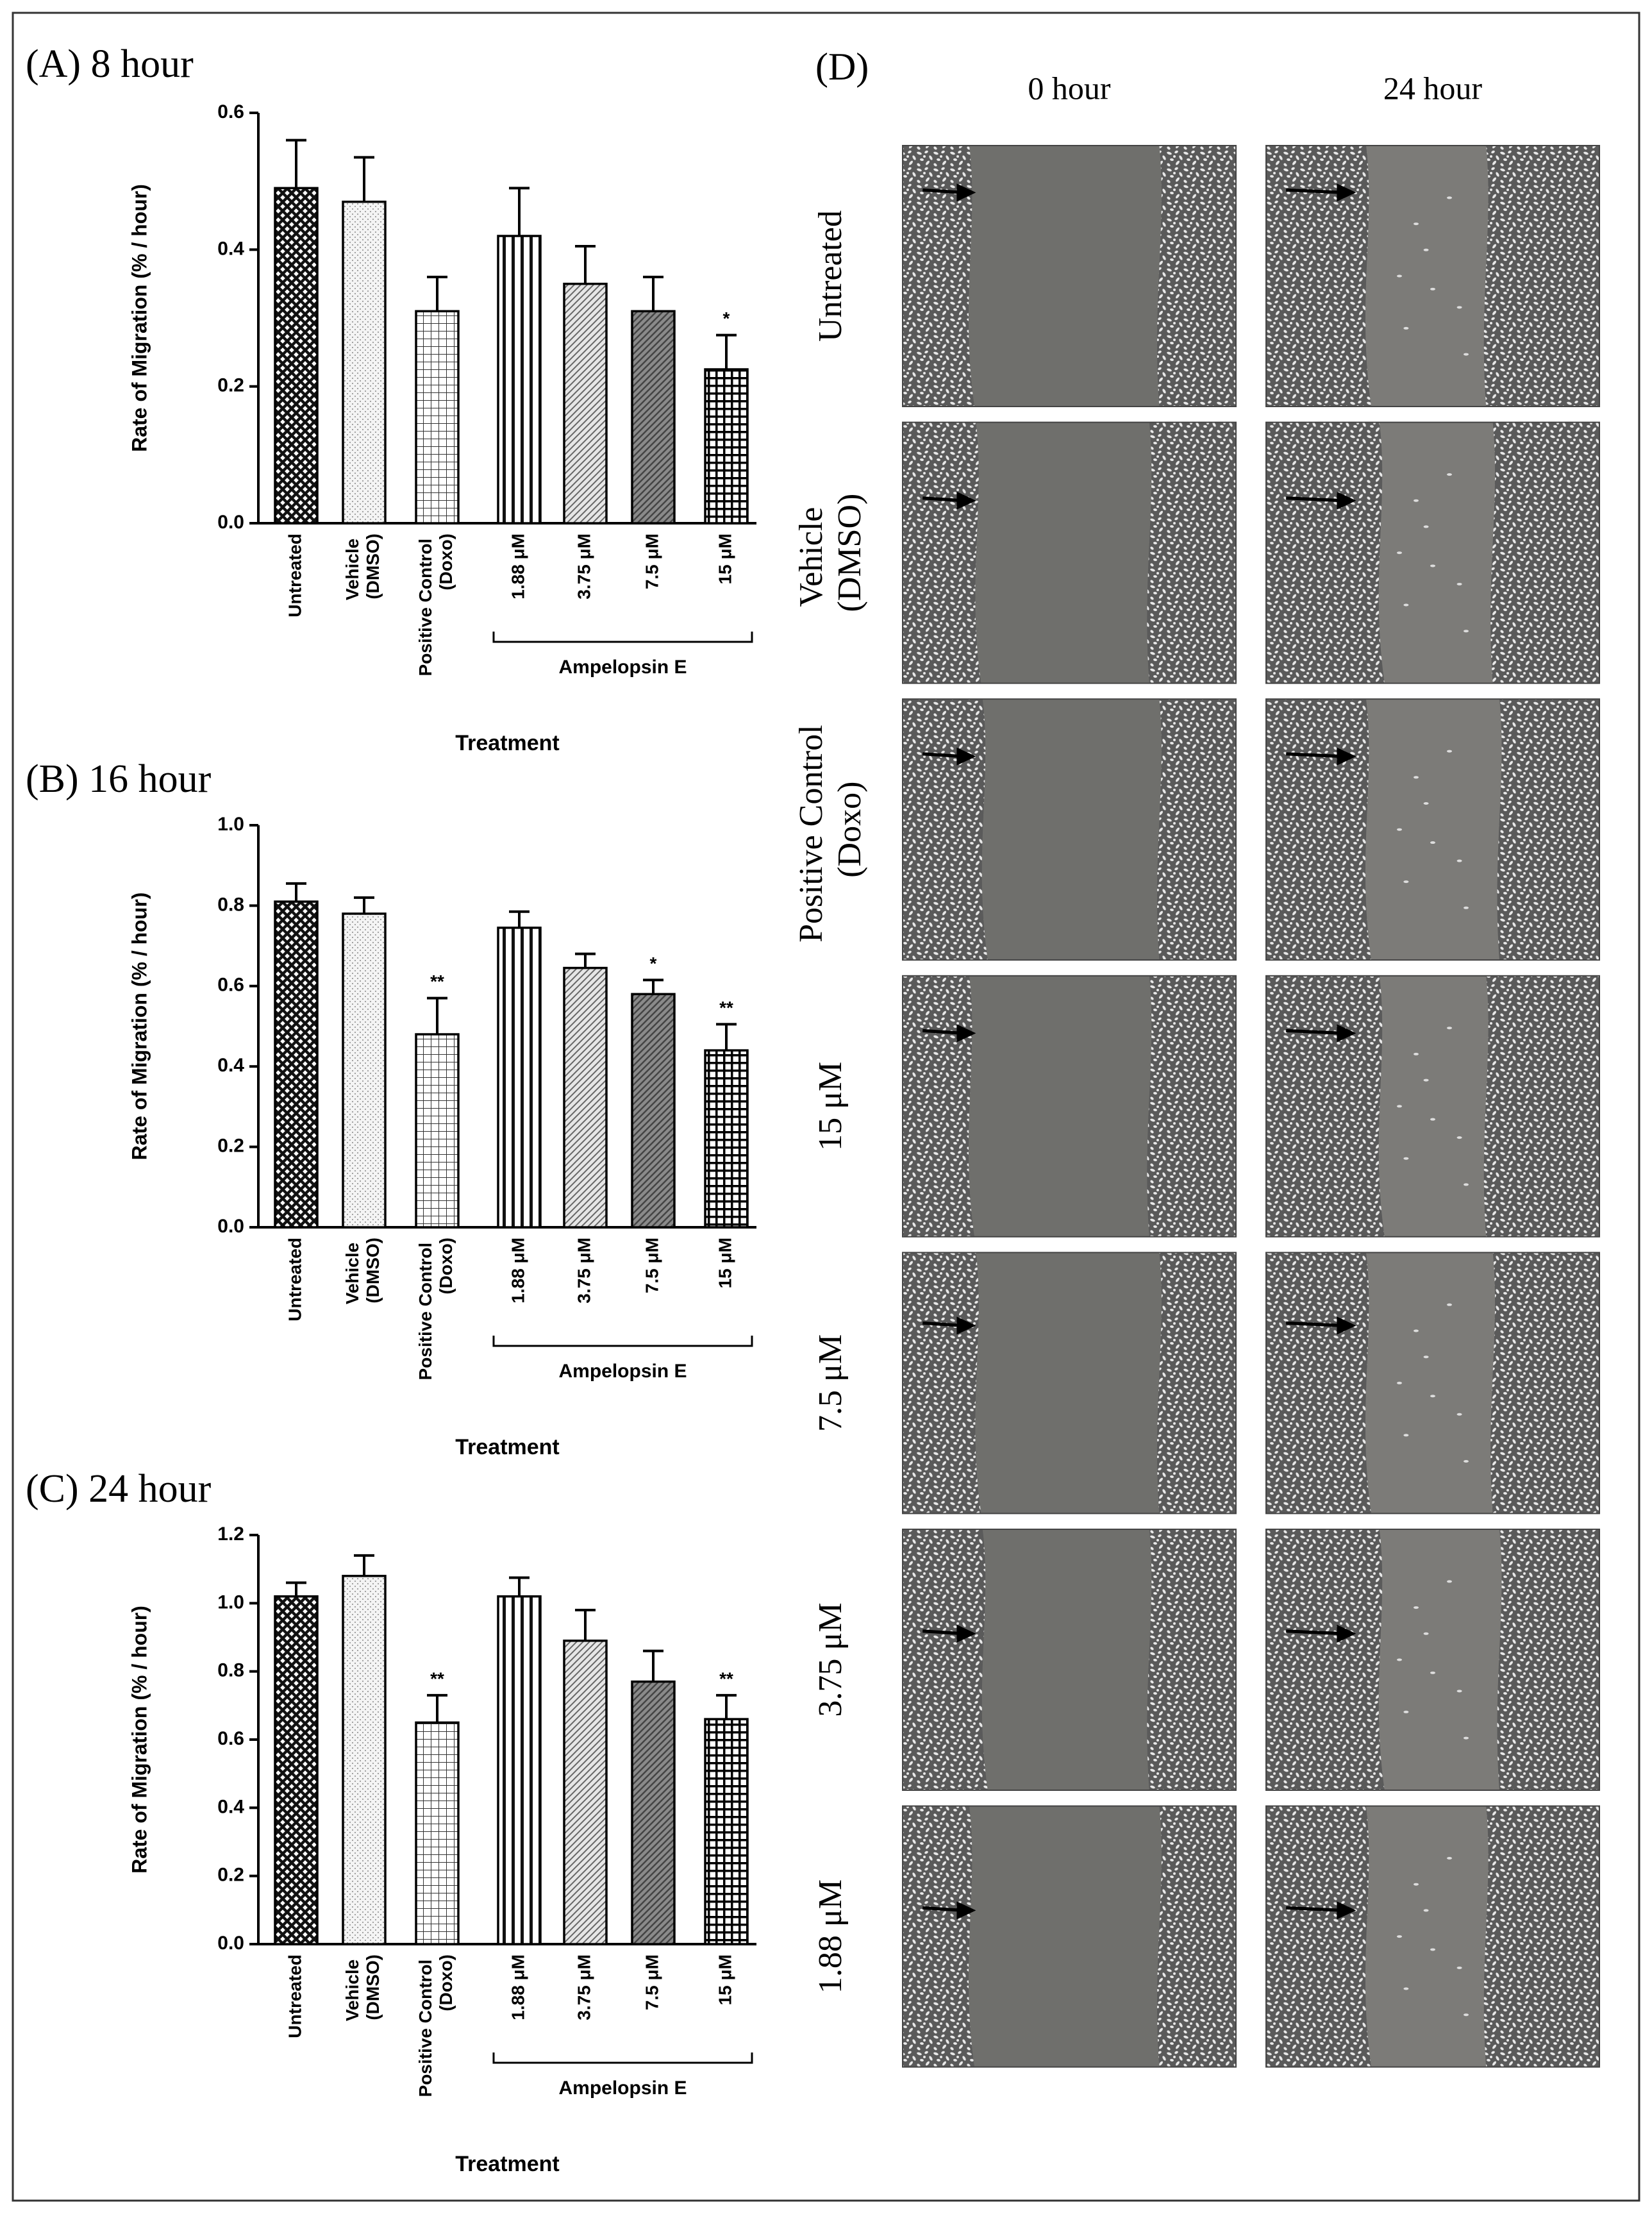 This screenshot has width=1652, height=2216. Describe the element at coordinates (830, 1659) in the screenshot. I see `row-label: 3.75 μM` at that location.